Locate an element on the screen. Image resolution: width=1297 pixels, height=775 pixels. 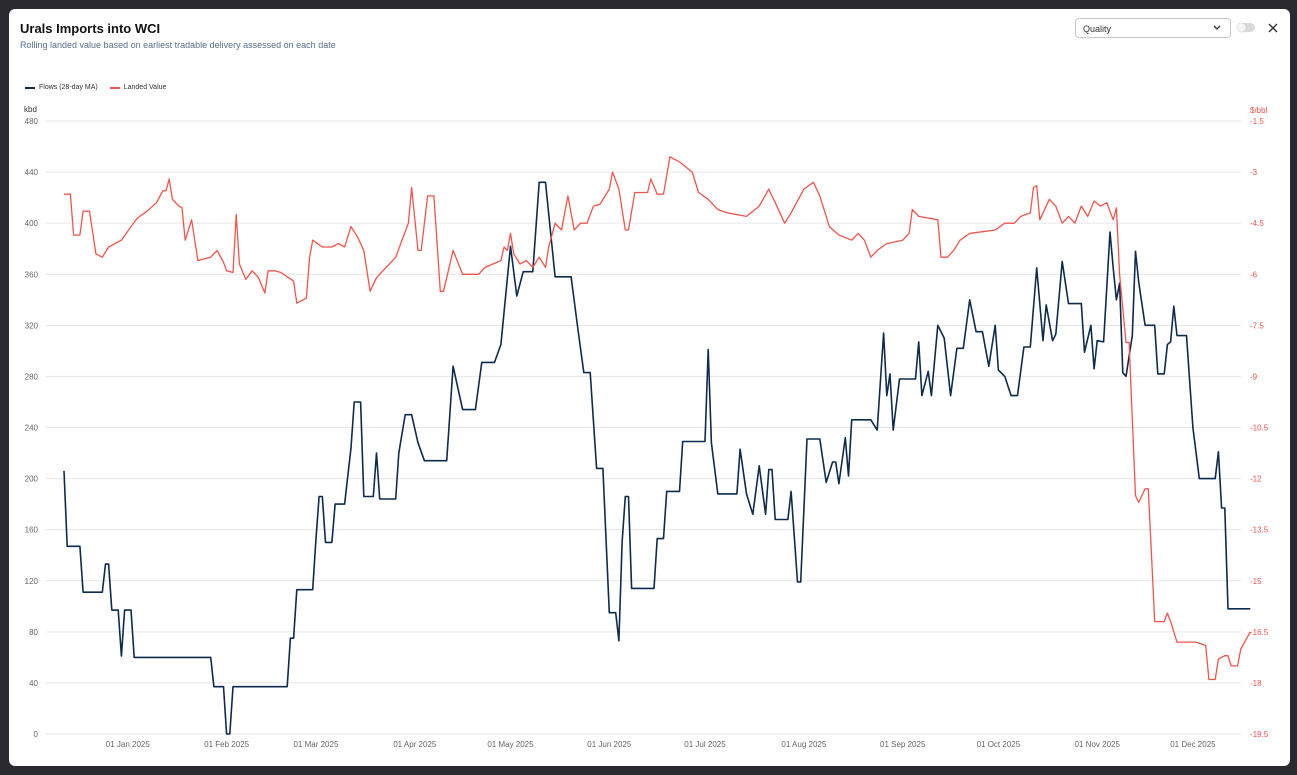
y-right-tick-label: -1.5 is located at coordinates (1257, 121).